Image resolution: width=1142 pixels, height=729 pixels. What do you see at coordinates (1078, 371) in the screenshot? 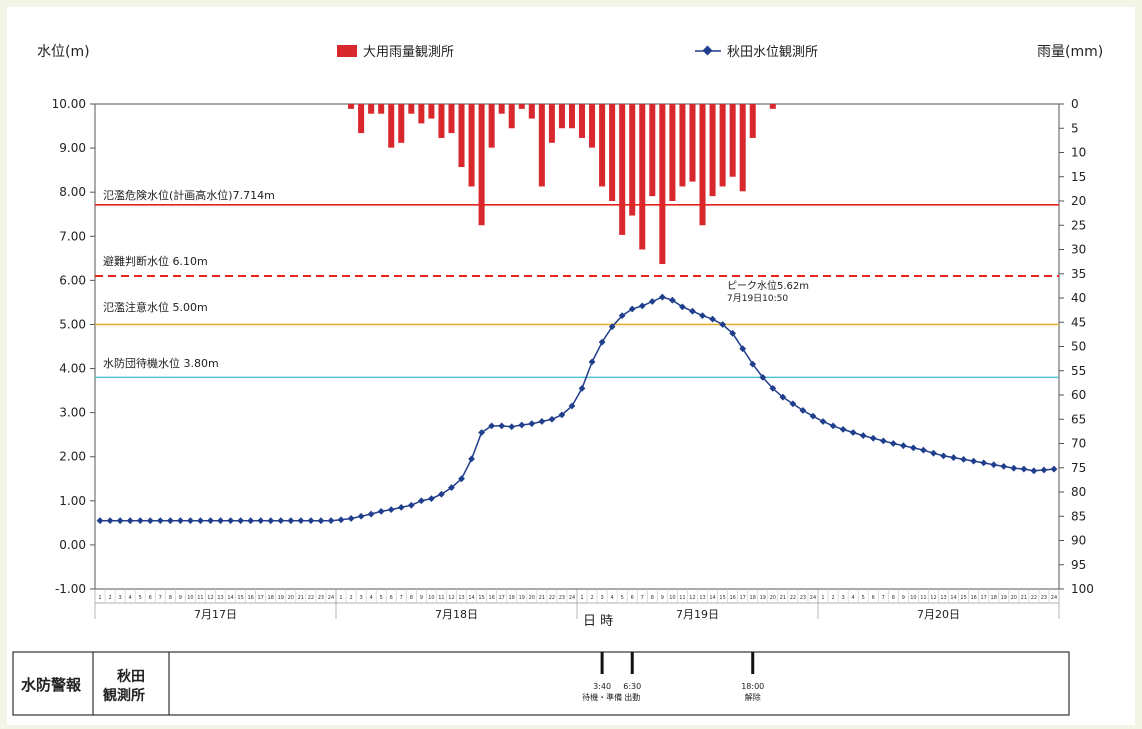
I see `right-tick-label: 55` at bounding box center [1078, 371].